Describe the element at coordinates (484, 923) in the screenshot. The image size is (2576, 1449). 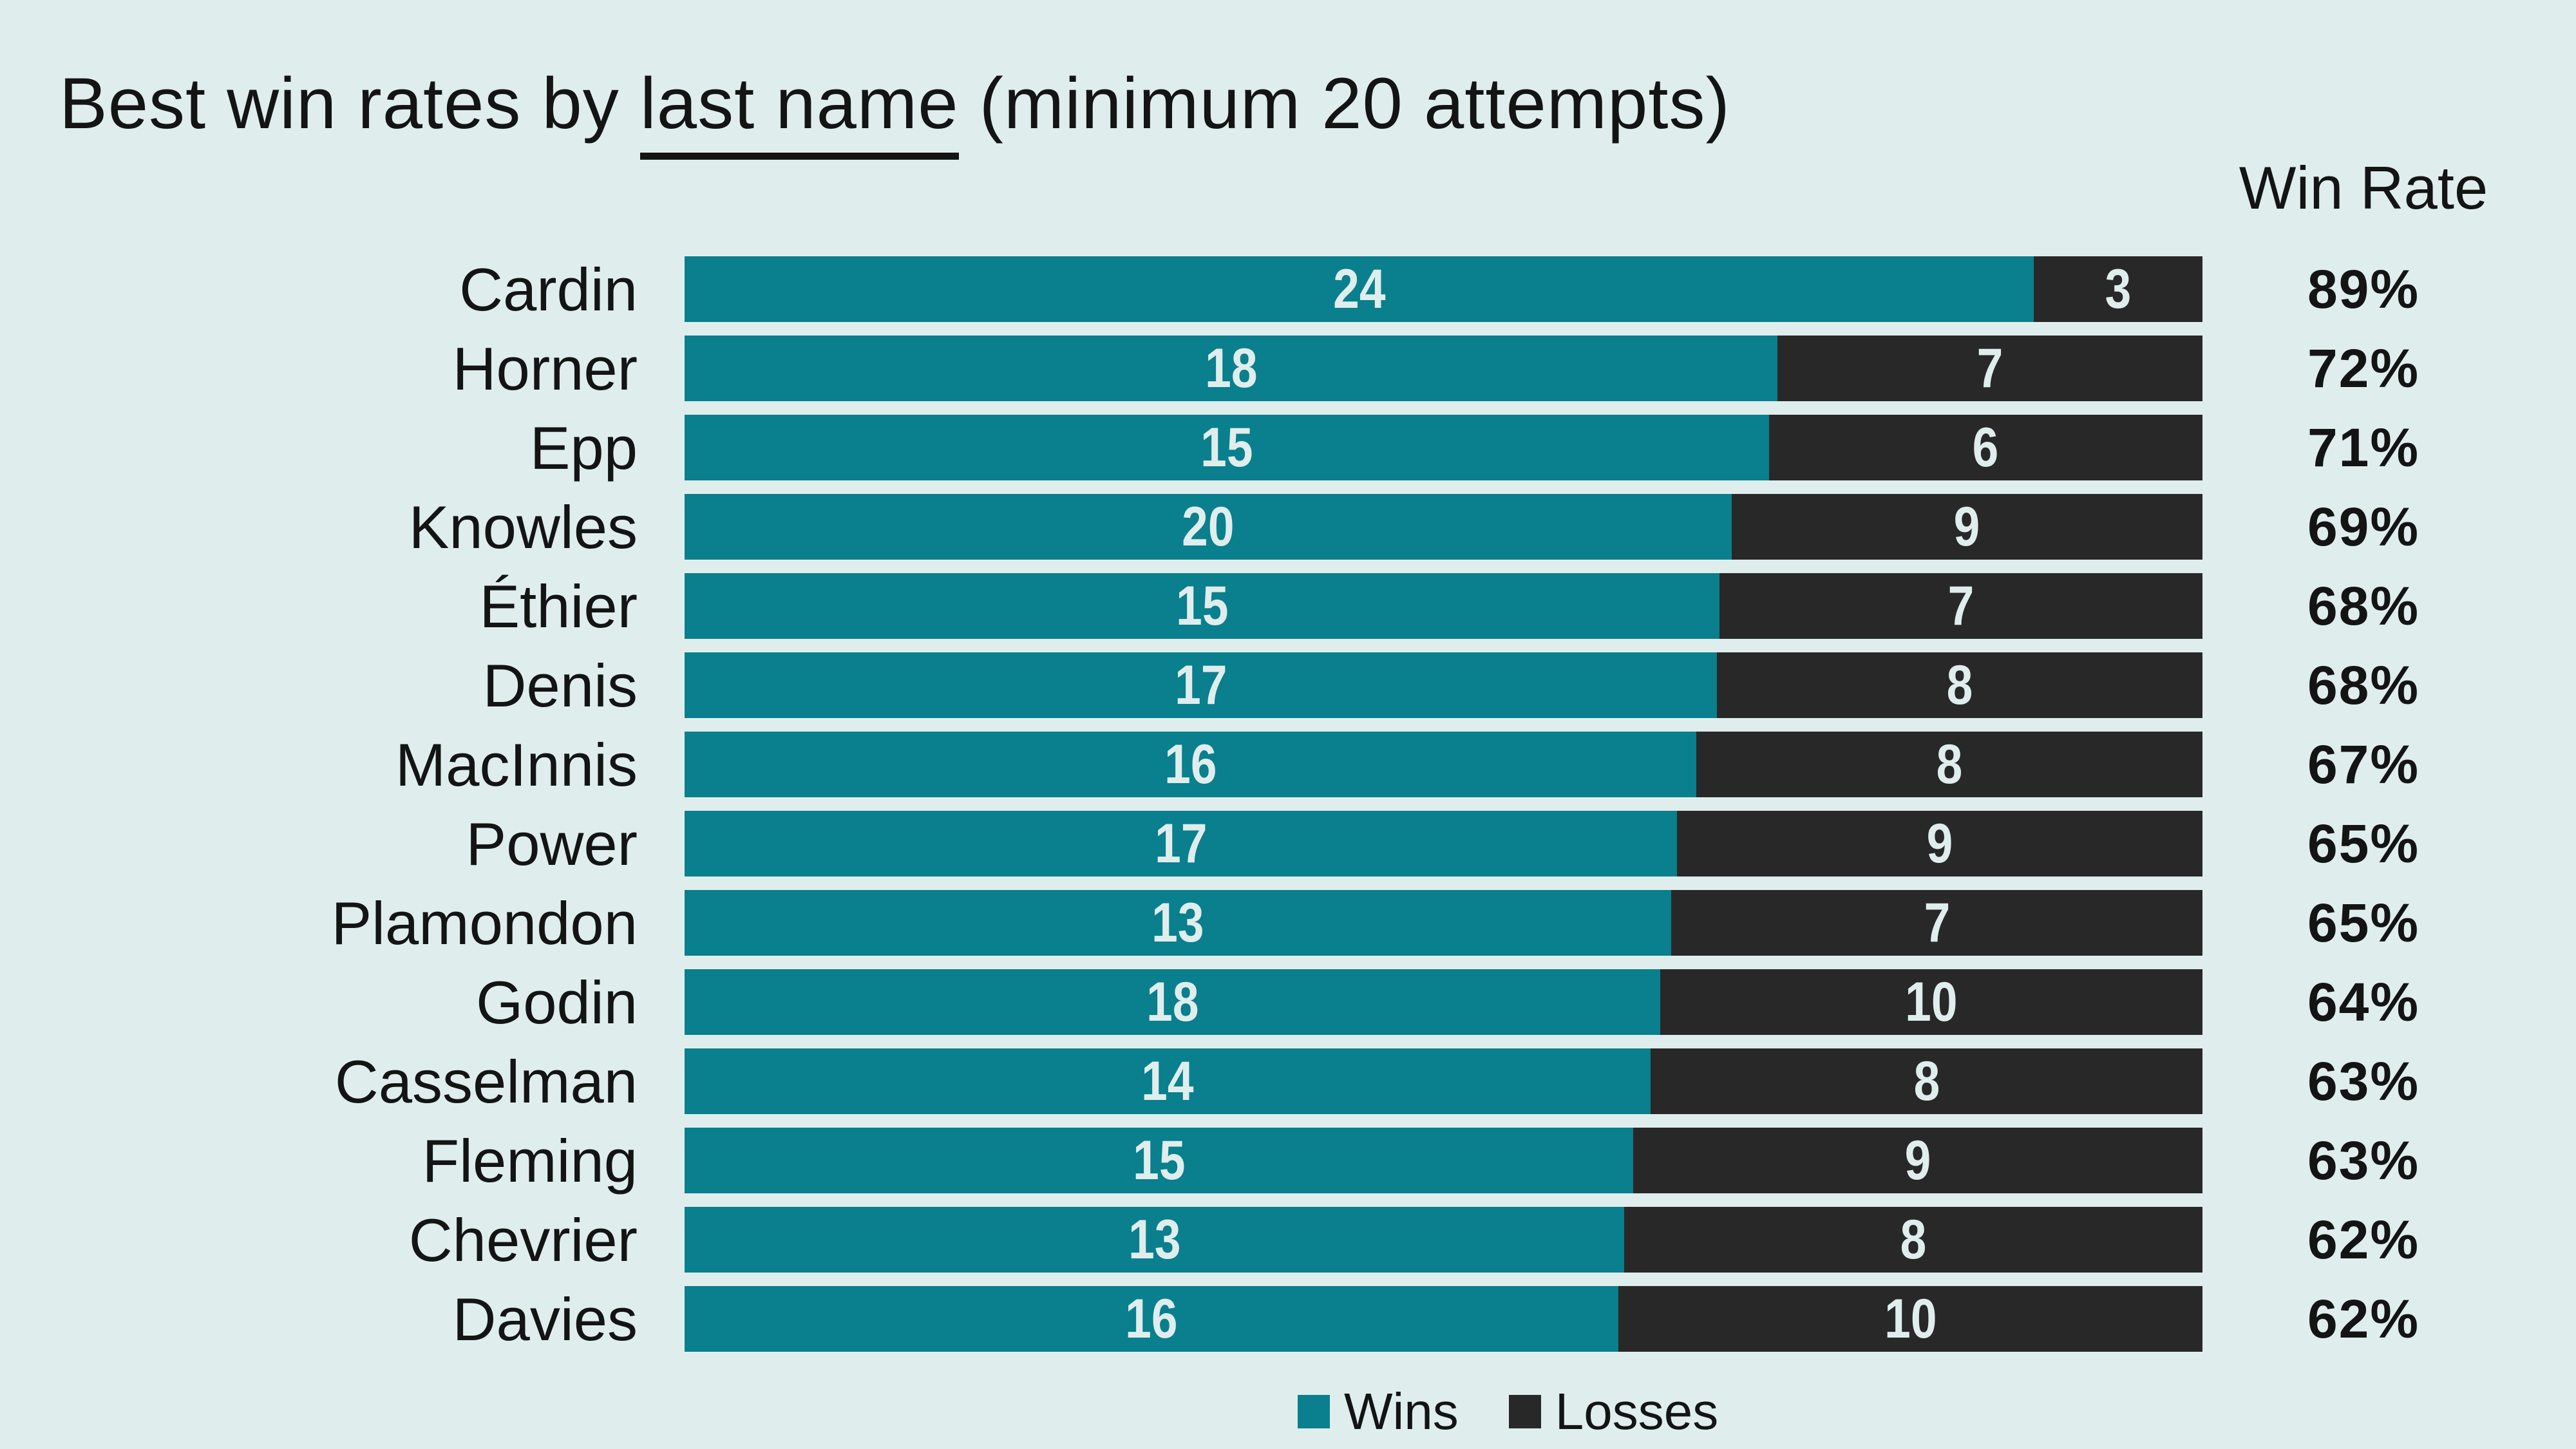
I see `category-label: Plamondon` at that location.